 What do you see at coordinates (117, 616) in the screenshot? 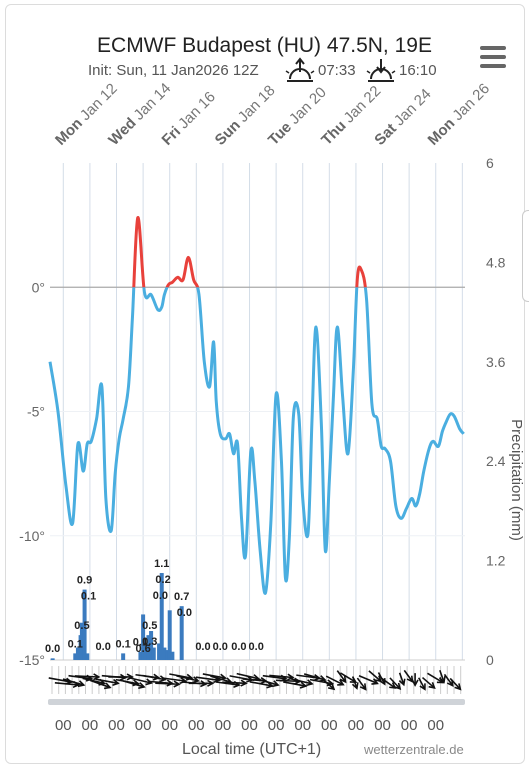
I see `precipitation-bars` at bounding box center [117, 616].